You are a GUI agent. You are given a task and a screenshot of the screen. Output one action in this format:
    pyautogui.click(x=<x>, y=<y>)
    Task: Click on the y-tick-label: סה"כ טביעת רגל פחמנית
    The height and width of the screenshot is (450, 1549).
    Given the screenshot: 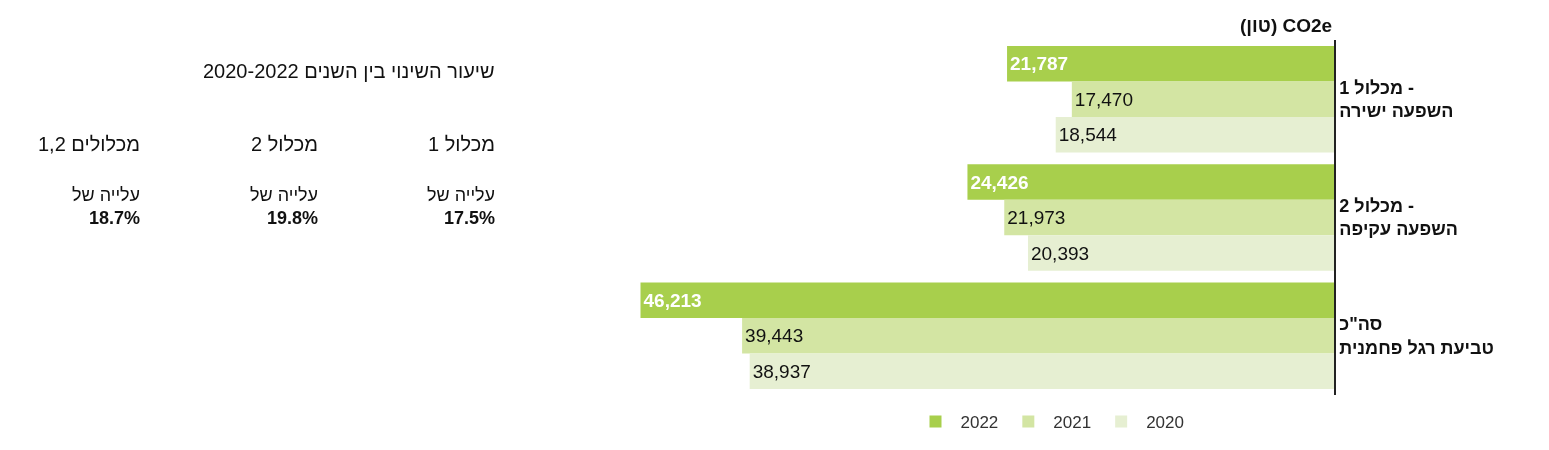 What is the action you would take?
    pyautogui.click(x=1416, y=336)
    